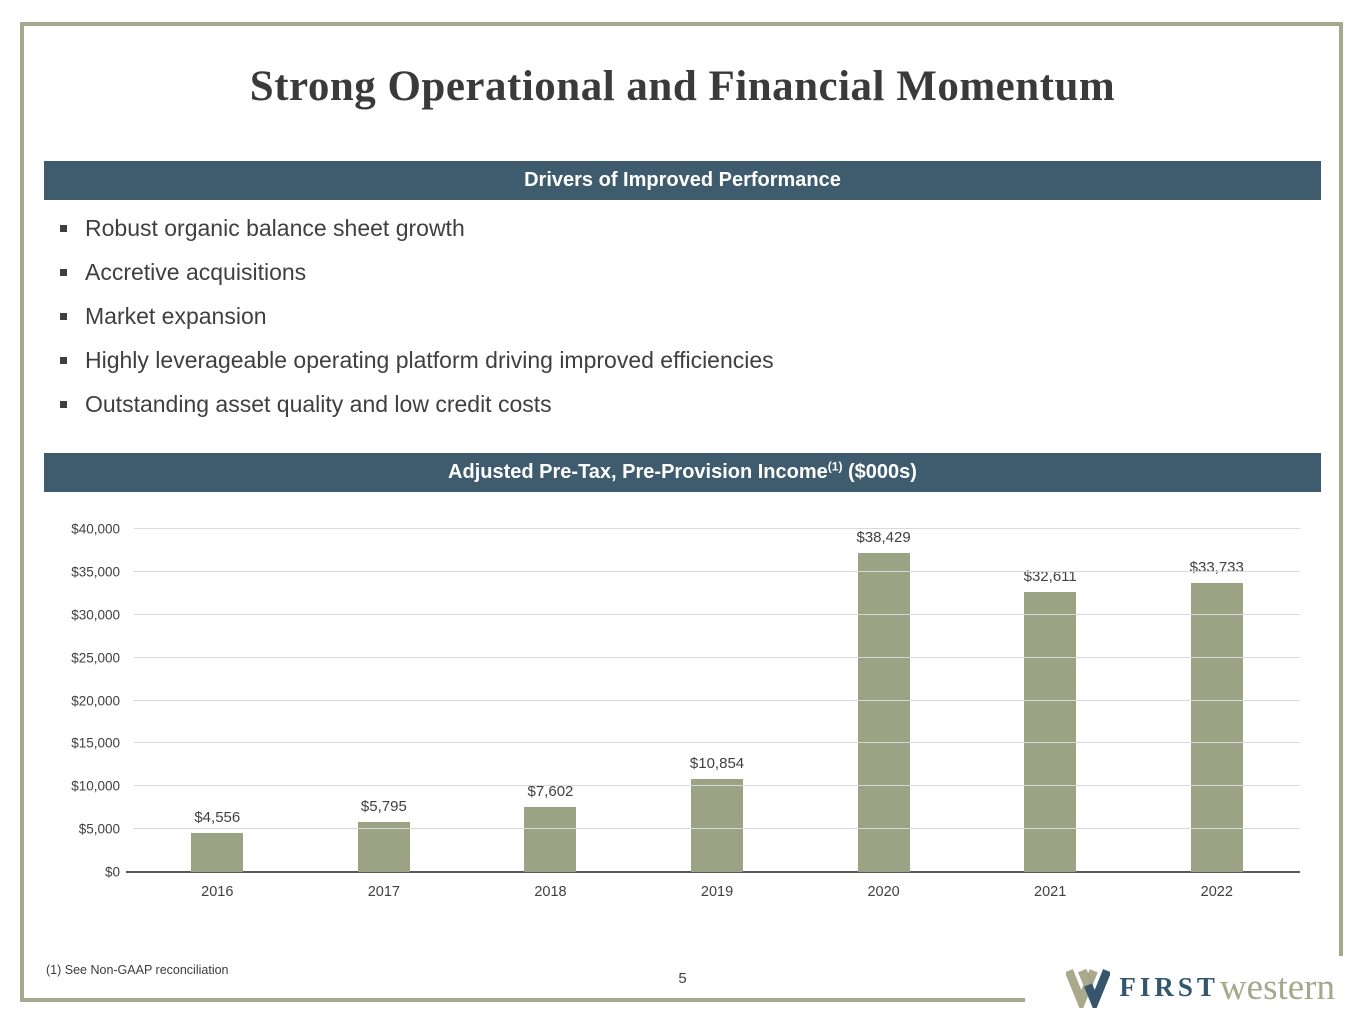  Describe the element at coordinates (95, 572) in the screenshot. I see `y-axis-tick-label: $35,000` at that location.